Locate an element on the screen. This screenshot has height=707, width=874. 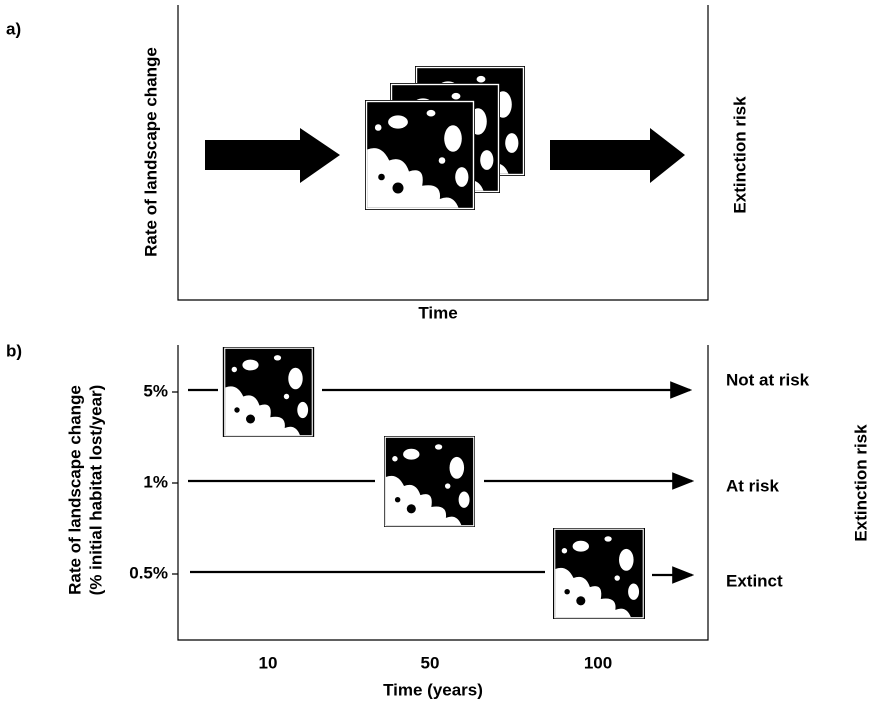
panel-label: a) is located at coordinates (13, 28).